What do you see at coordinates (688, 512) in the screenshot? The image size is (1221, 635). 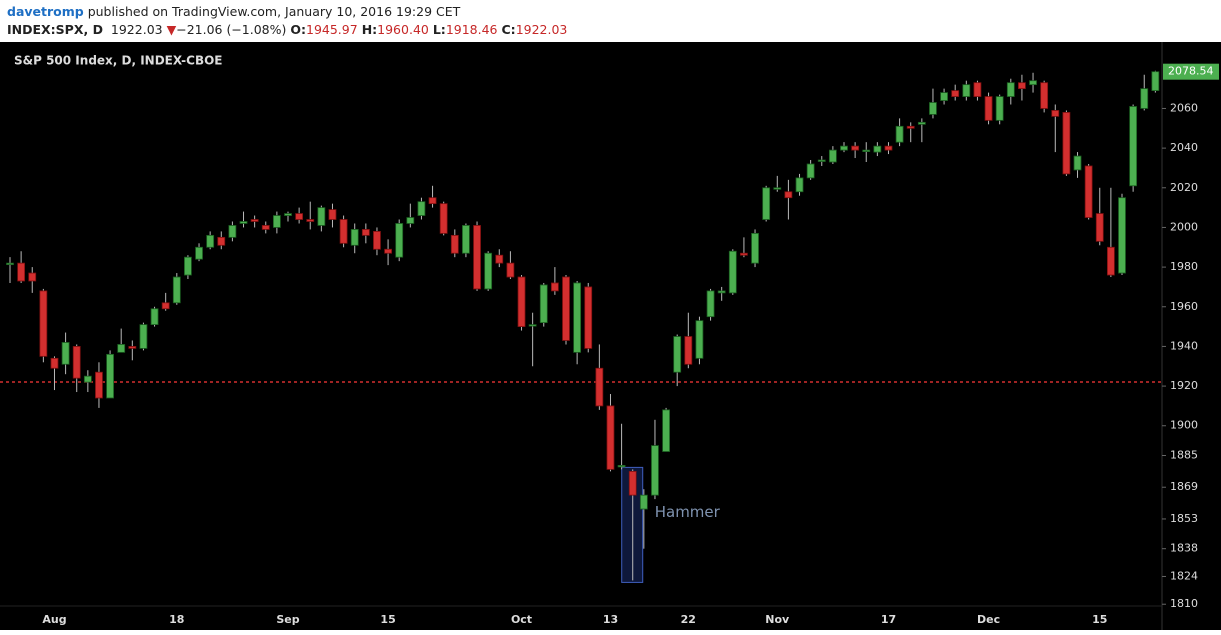 I see `annotation-text: Hammer` at bounding box center [688, 512].